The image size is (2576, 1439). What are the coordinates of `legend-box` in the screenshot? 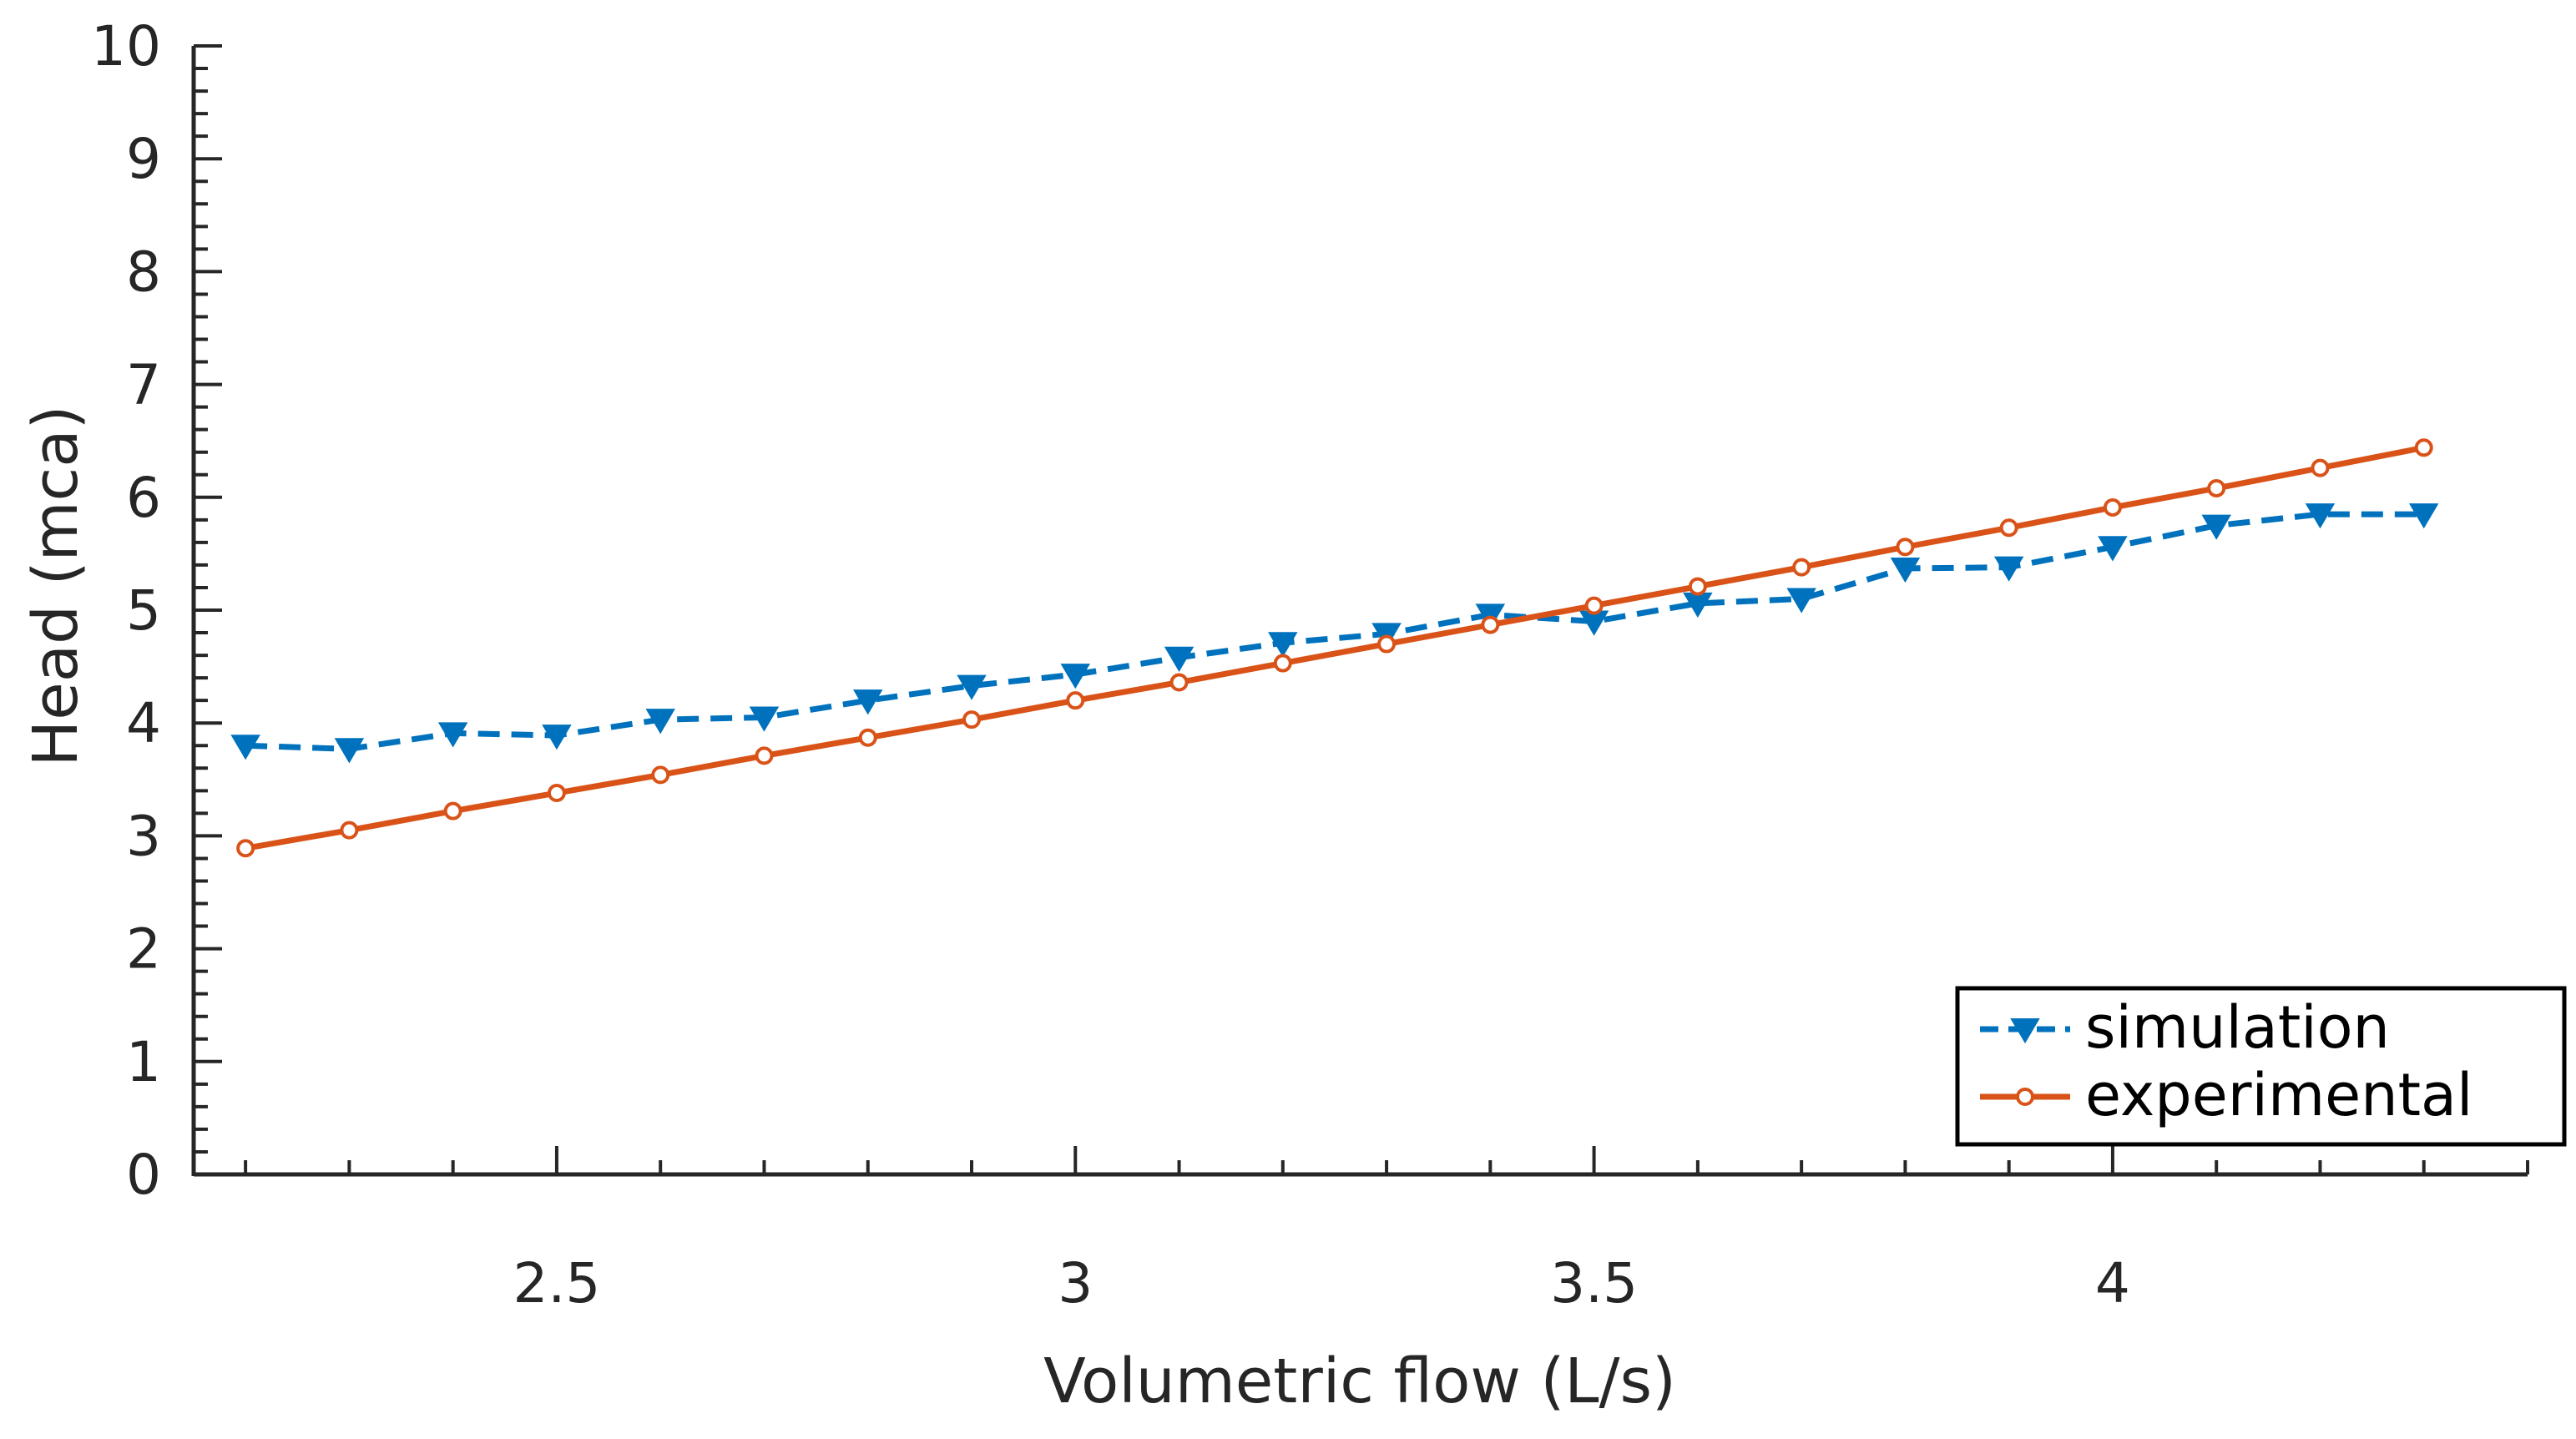 It's located at (2261, 1066).